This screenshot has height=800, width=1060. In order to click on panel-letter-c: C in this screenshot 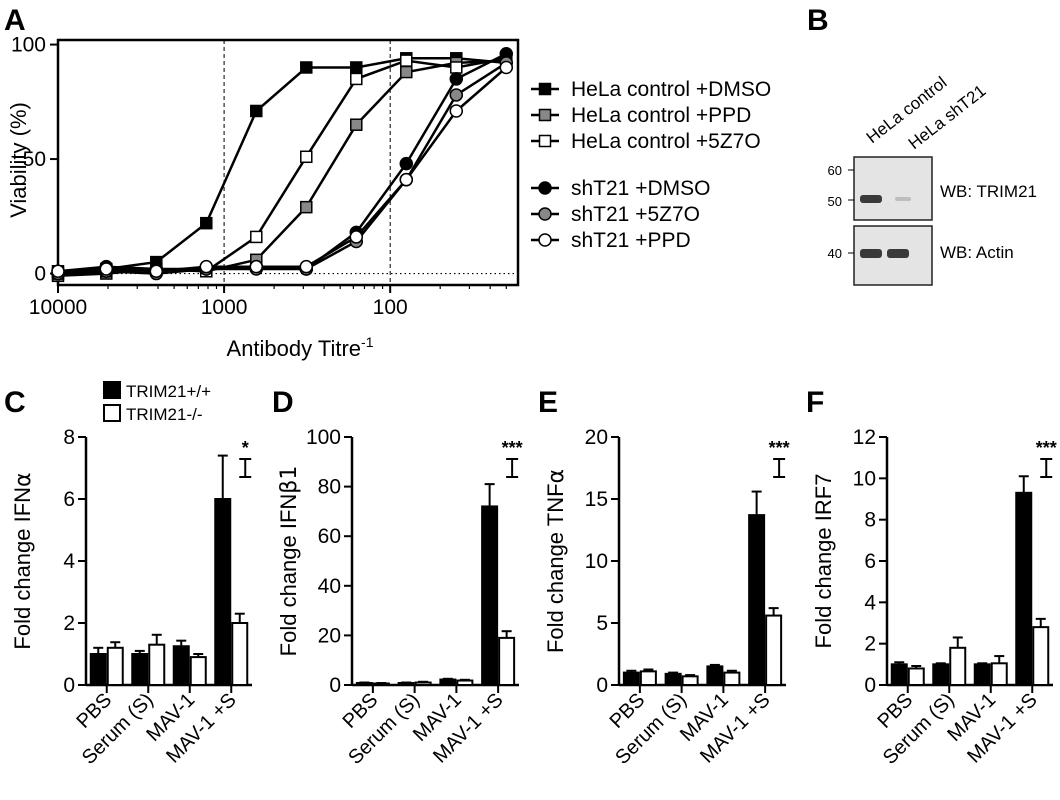, I will do `click(15, 402)`.